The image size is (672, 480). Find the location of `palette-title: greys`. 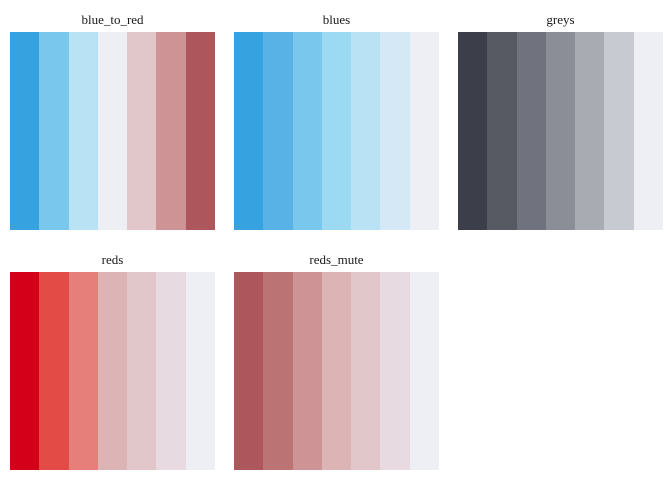

palette-title: greys is located at coordinates (560, 19).